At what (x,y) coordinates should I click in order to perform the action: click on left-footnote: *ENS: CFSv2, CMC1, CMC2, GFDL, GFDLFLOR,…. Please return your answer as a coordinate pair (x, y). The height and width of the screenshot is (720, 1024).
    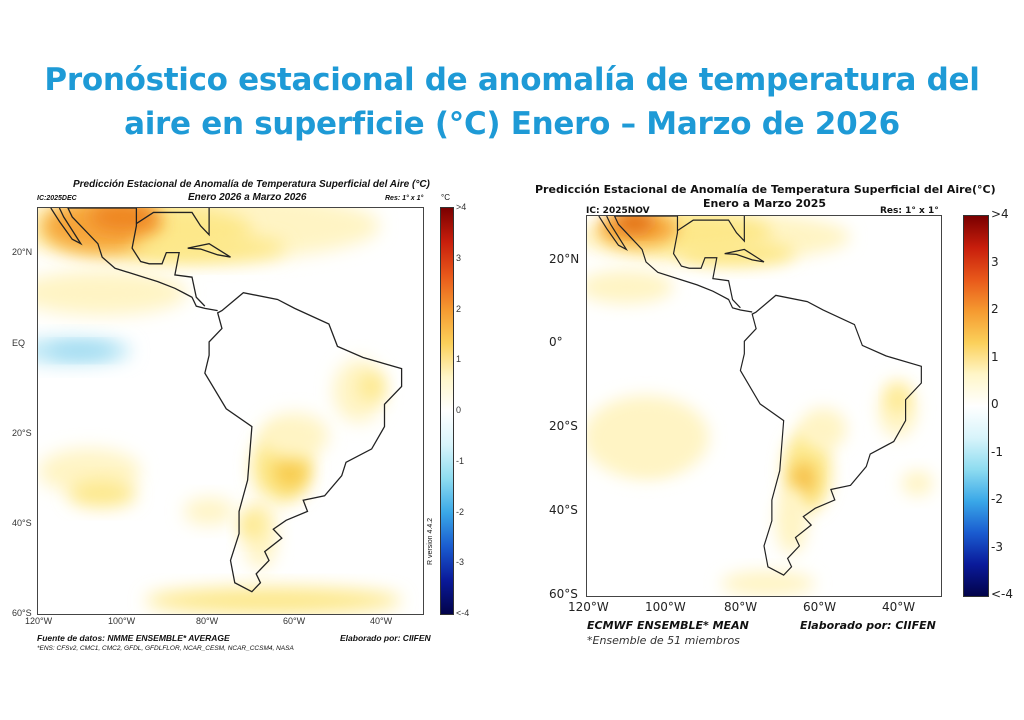
    Looking at the image, I should click on (165, 648).